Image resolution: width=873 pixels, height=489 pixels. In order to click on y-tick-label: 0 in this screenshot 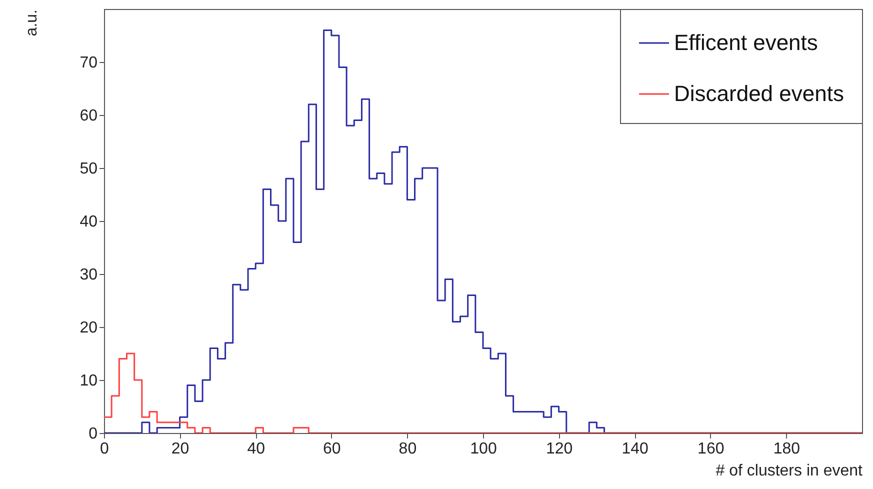, I will do `click(93, 434)`.